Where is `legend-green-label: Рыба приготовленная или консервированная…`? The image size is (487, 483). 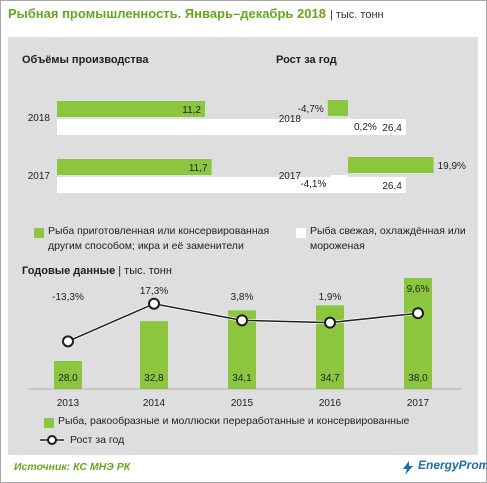
legend-green-label: Рыба приготовленная или консервированная… is located at coordinates (159, 238).